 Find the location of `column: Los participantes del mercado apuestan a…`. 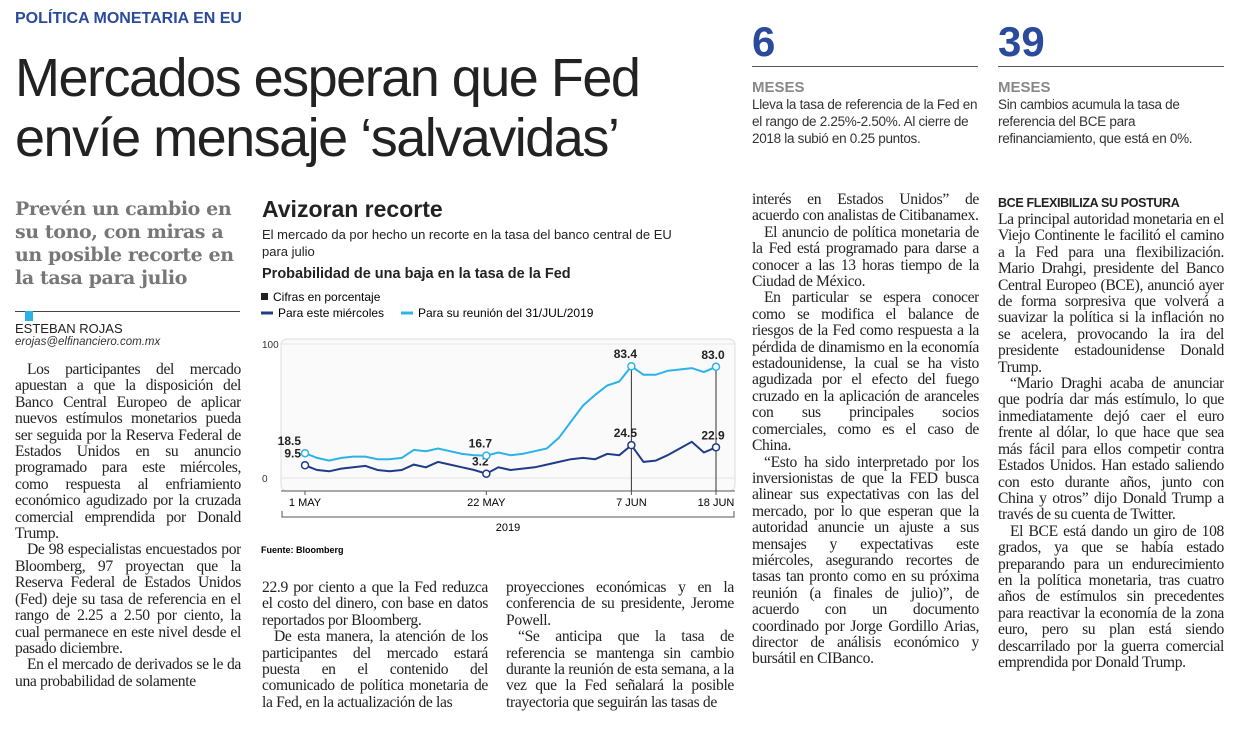

column: Los participantes del mercado apuestan a… is located at coordinates (128, 550).